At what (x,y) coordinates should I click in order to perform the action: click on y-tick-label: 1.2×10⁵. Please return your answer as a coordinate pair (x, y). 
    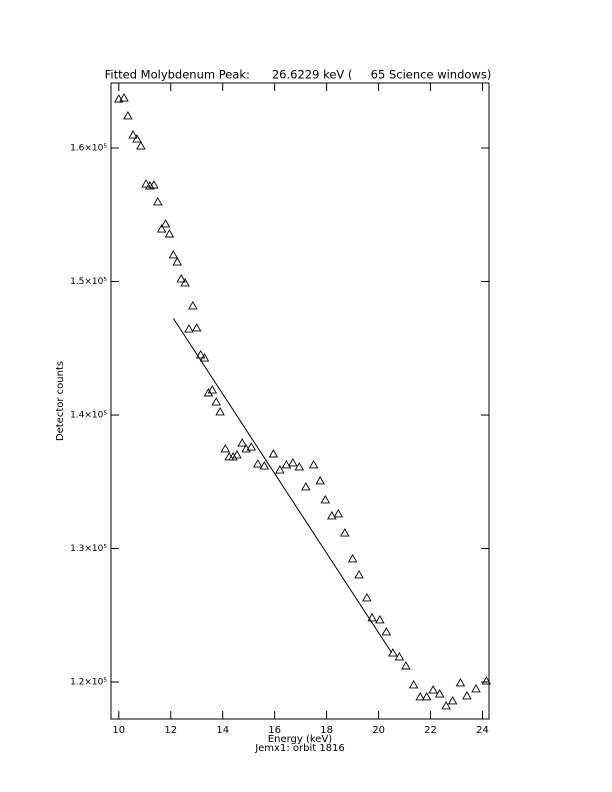
    Looking at the image, I should click on (88, 683).